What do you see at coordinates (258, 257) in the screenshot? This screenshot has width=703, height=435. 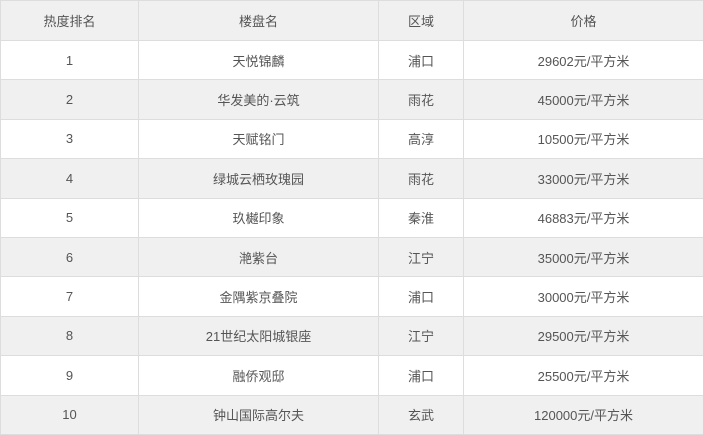 I see `name-cell: 滟紫台` at bounding box center [258, 257].